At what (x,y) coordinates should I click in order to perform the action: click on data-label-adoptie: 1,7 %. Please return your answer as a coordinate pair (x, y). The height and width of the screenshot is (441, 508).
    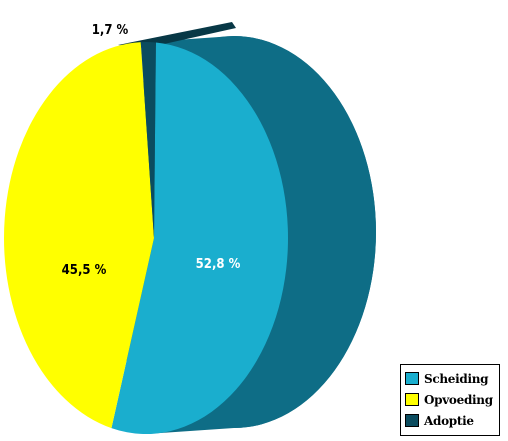
    Looking at the image, I should click on (110, 30).